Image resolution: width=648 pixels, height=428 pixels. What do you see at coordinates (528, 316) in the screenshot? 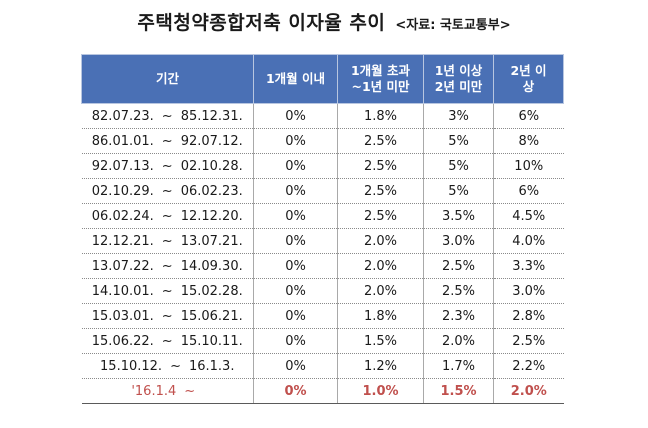
I see `rate-cell: 2.8%` at bounding box center [528, 316].